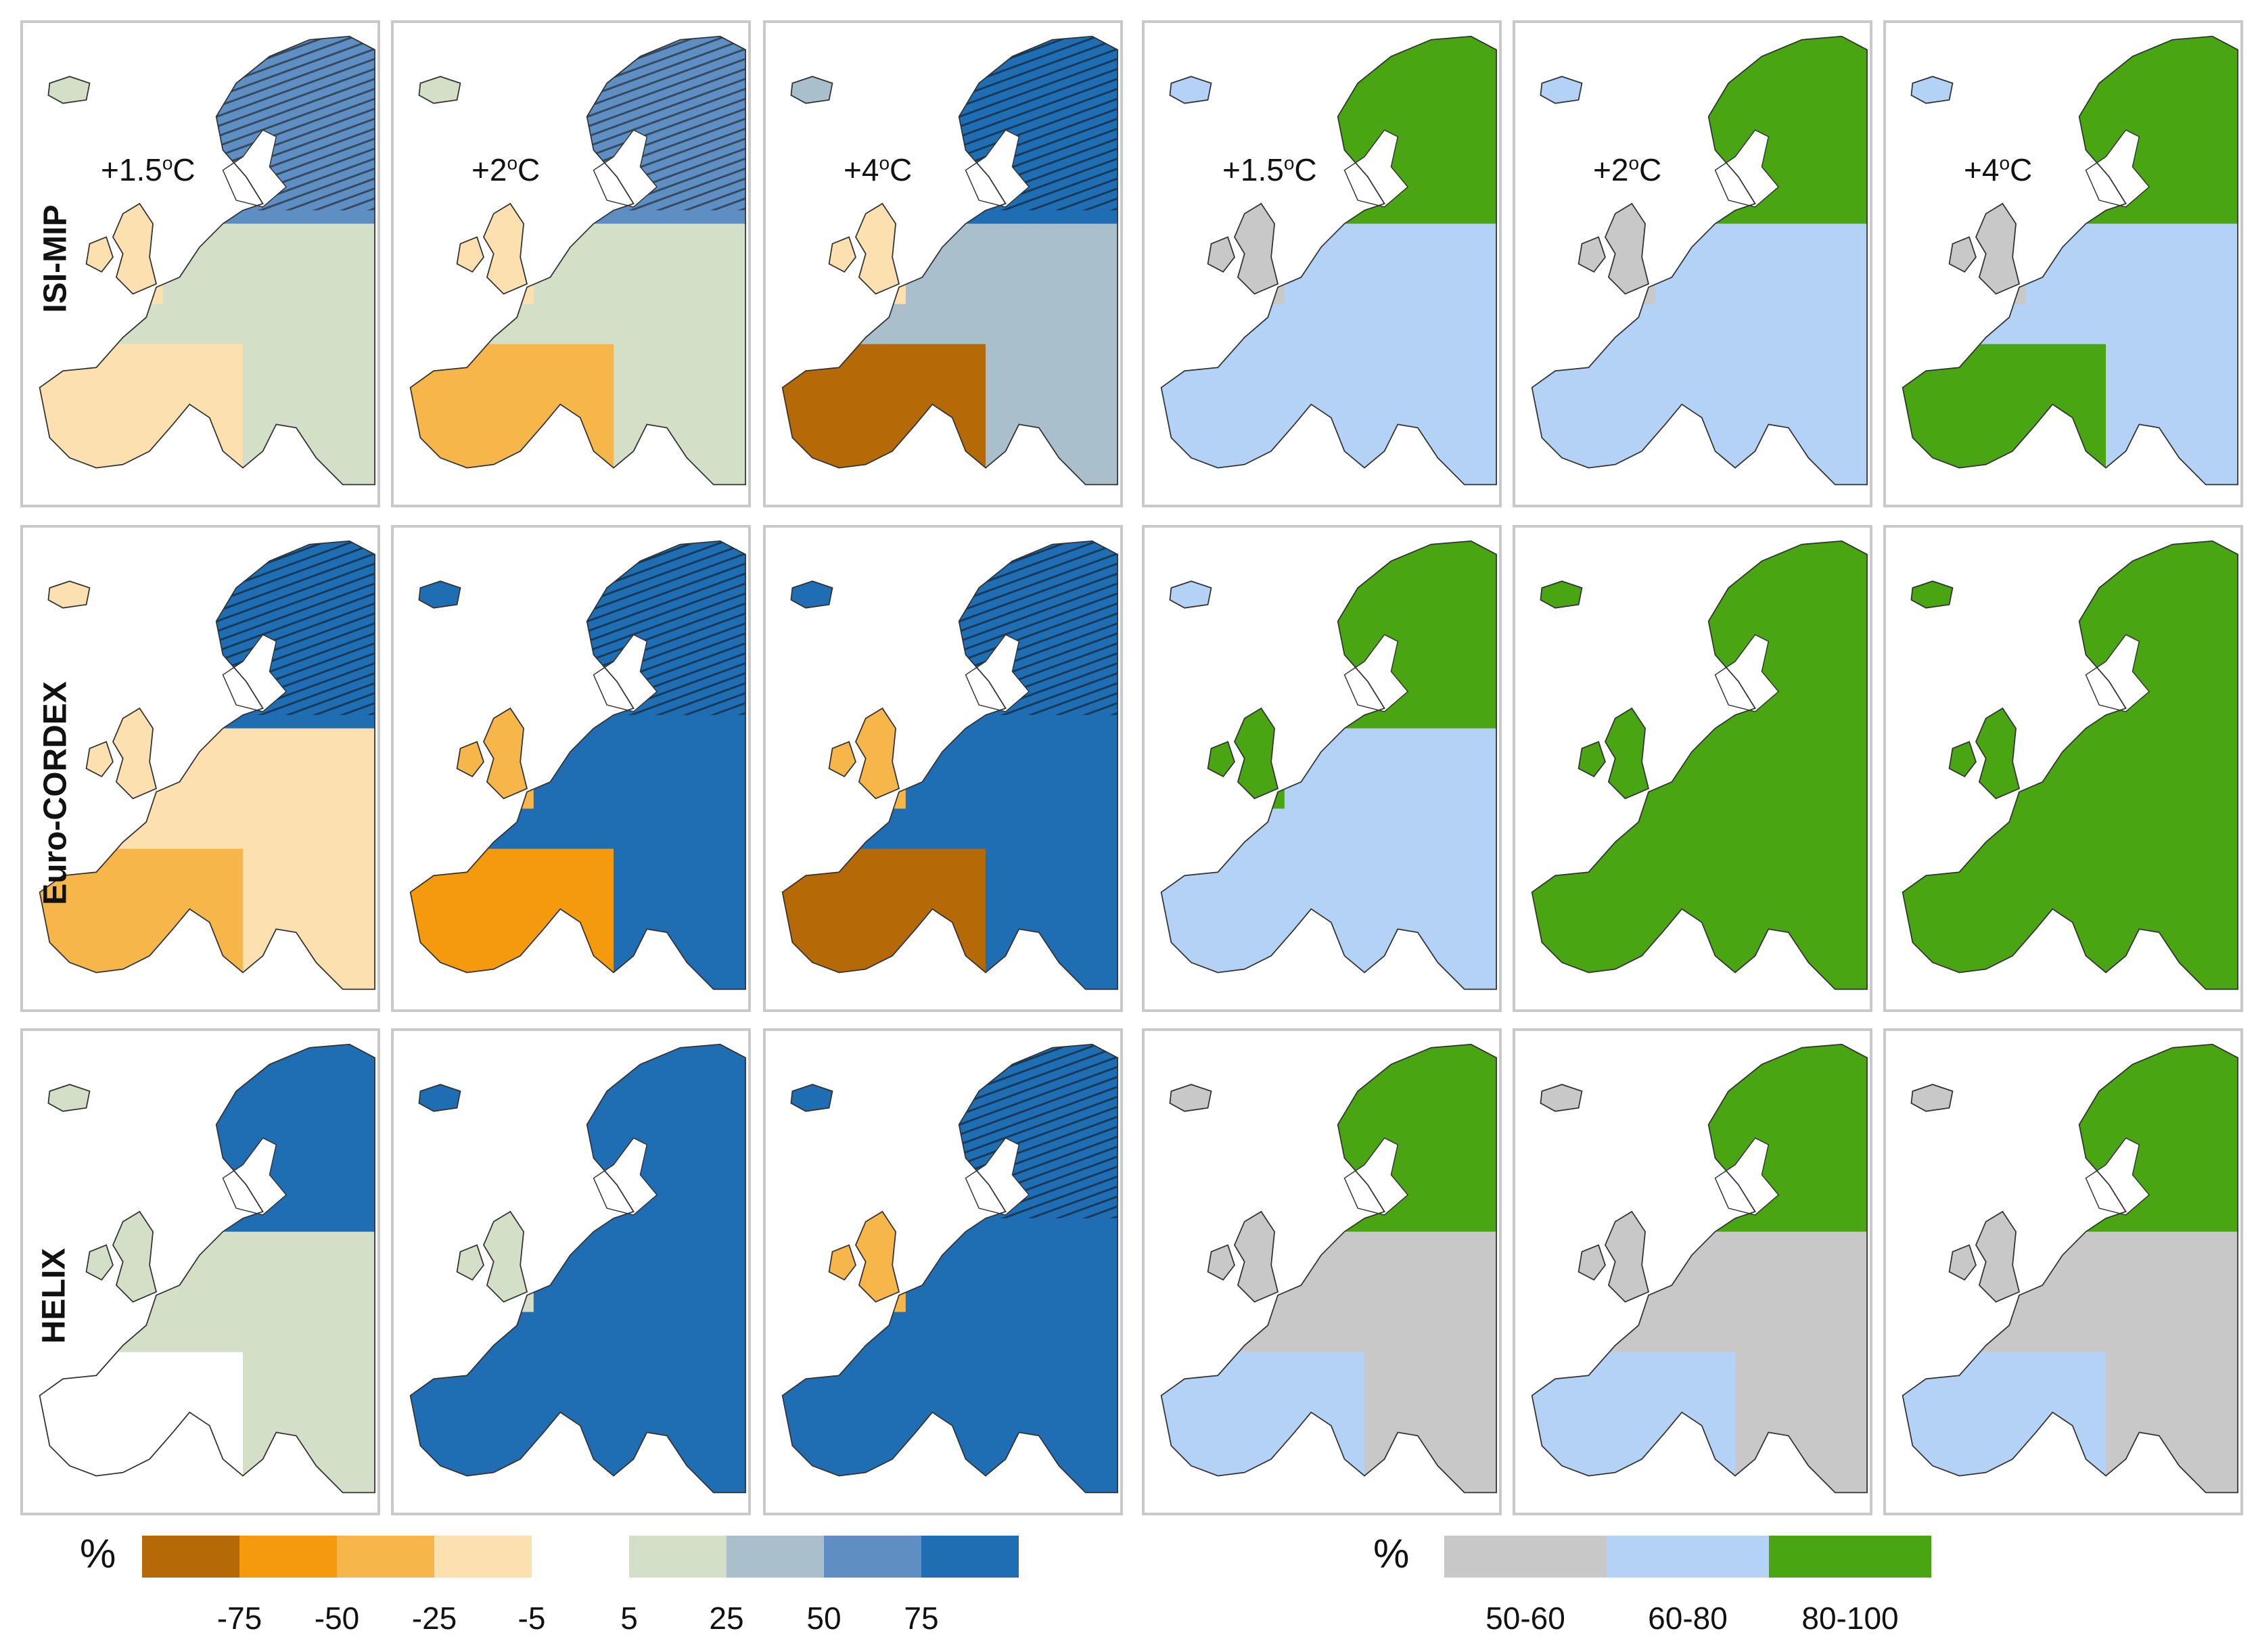 Image resolution: width=2256 pixels, height=1652 pixels. Describe the element at coordinates (726, 1618) in the screenshot. I see `change-legend-tick: 25` at that location.